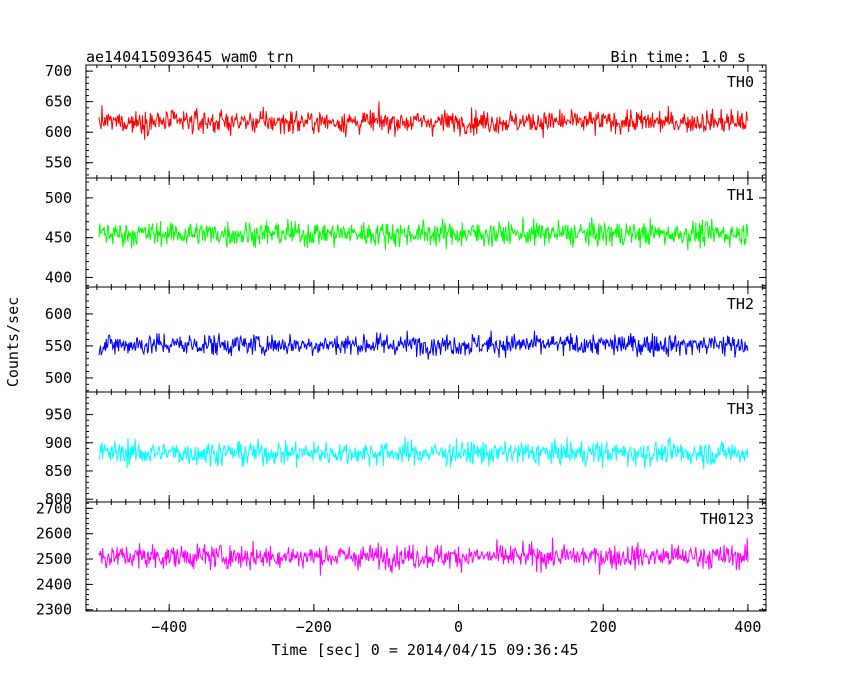  What do you see at coordinates (58, 443) in the screenshot?
I see `y-tick-label: 900` at bounding box center [58, 443].